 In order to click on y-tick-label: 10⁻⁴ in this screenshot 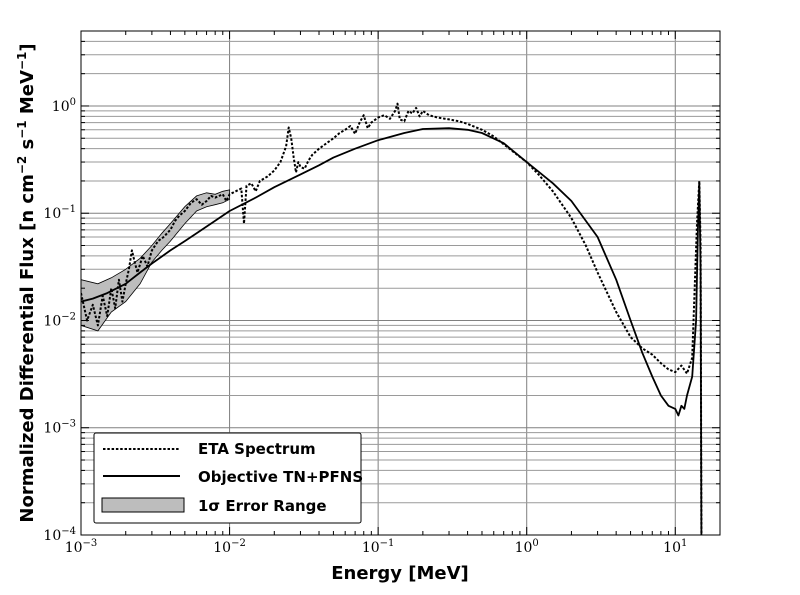, I will do `click(59, 535)`.